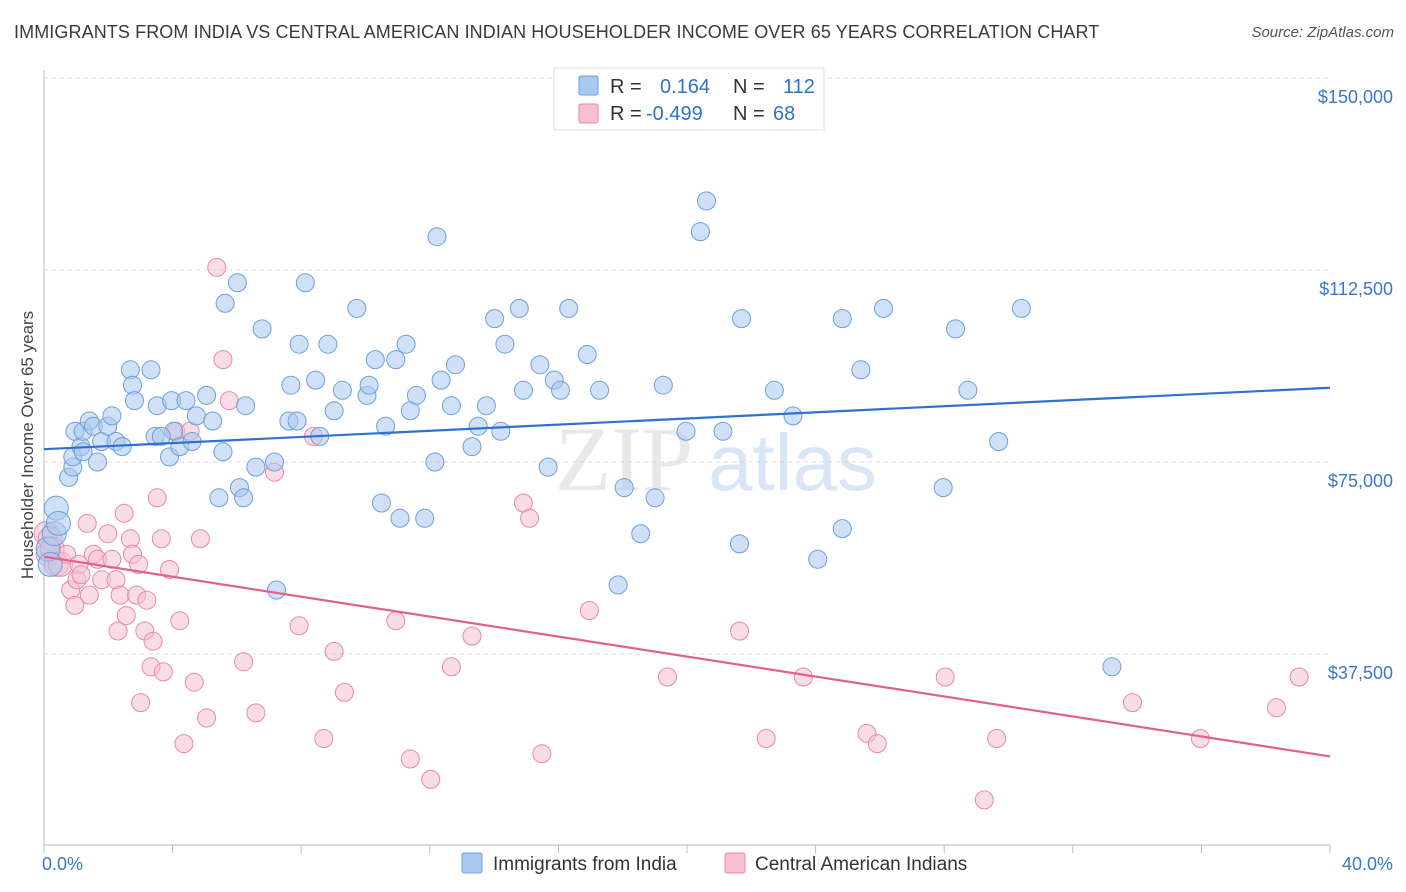 The image size is (1406, 892). Describe the element at coordinates (1322, 32) in the screenshot. I see `source-label: Source: ZipAtlas.com` at that location.